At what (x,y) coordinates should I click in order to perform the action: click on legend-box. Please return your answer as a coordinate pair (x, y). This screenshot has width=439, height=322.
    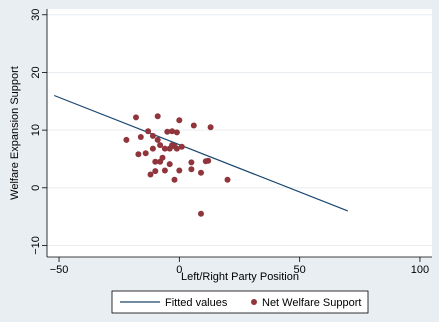
    Looking at the image, I should click on (240, 302).